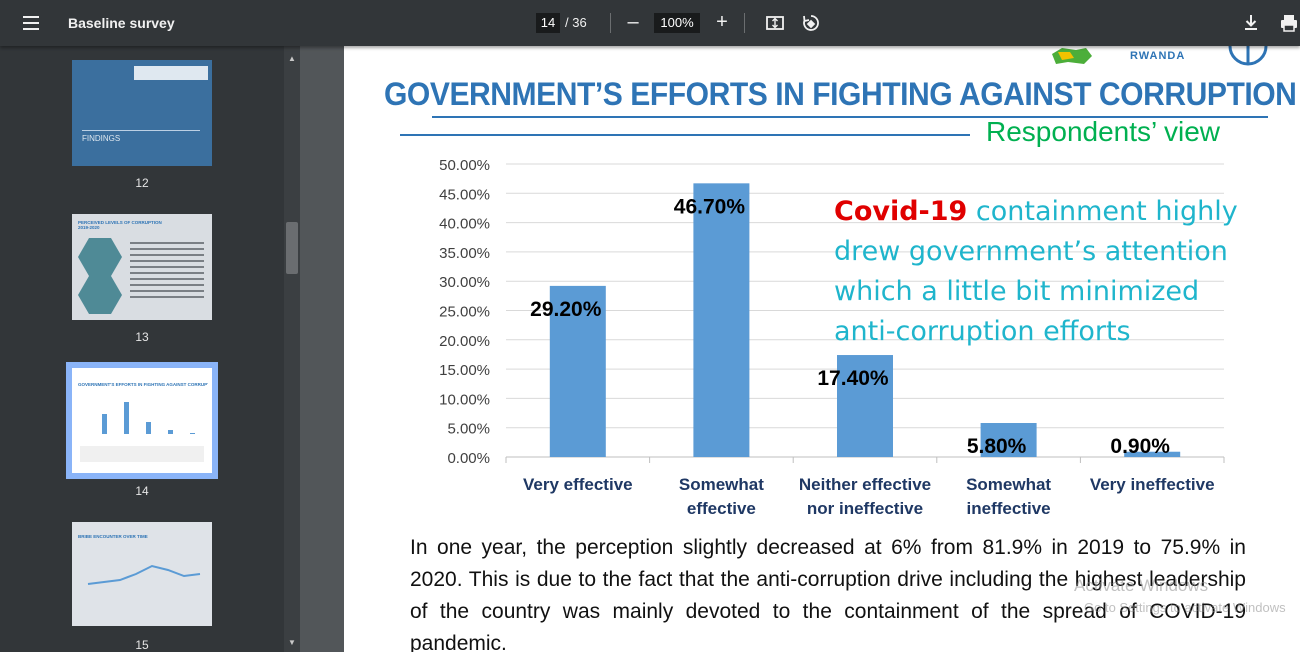  What do you see at coordinates (167, 270) in the screenshot?
I see `thumbnail-text-lines` at bounding box center [167, 270].